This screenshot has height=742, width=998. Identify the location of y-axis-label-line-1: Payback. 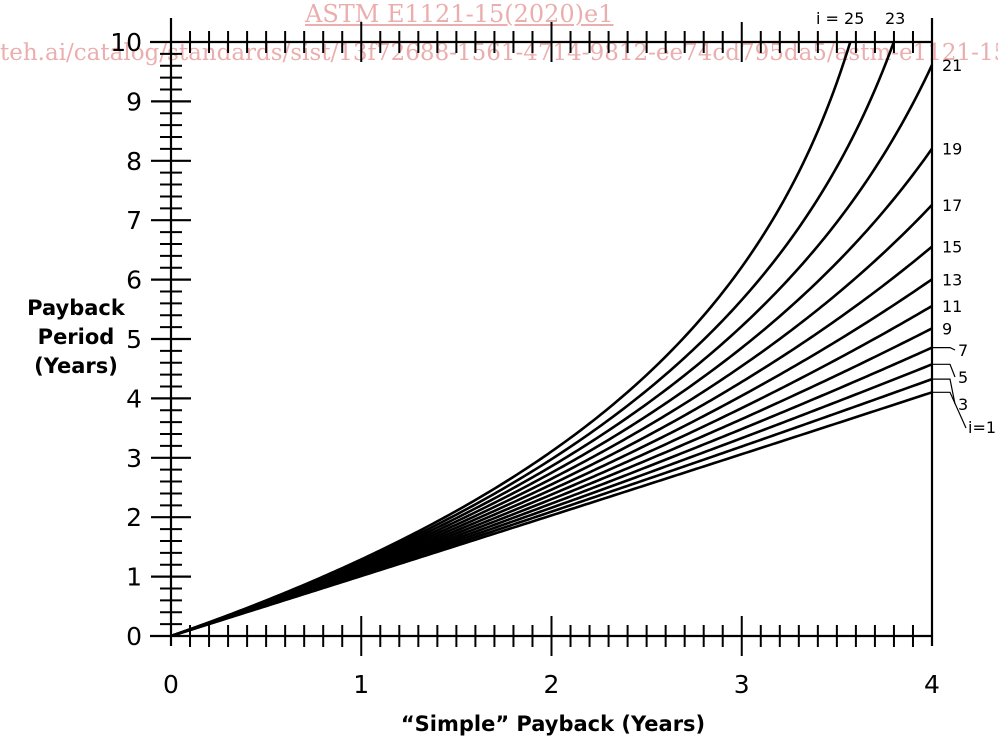
(76, 308).